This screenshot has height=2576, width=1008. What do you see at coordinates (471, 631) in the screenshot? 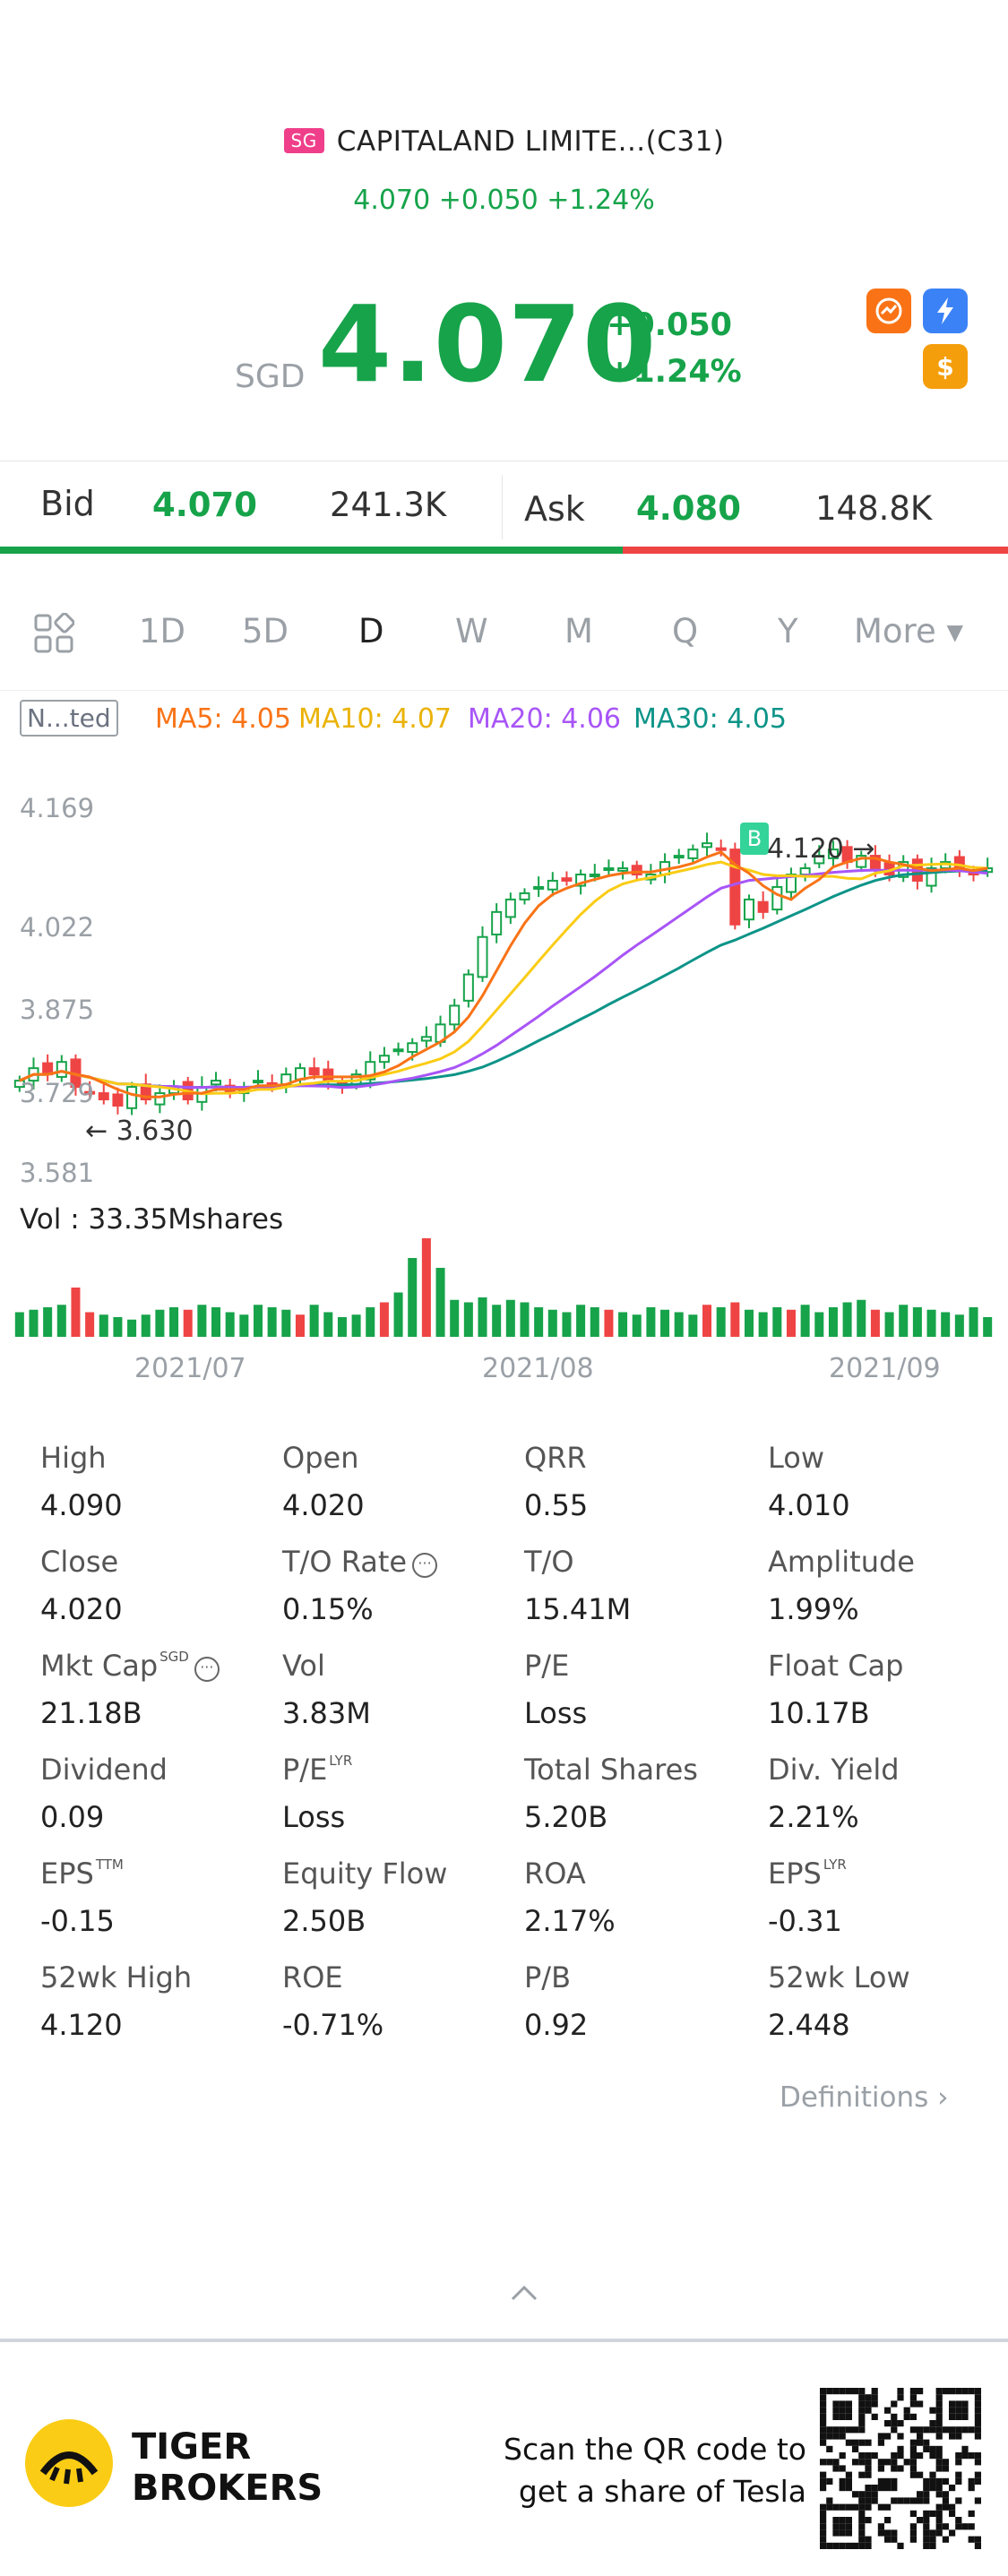
I see `tab-weekly: W` at bounding box center [471, 631].